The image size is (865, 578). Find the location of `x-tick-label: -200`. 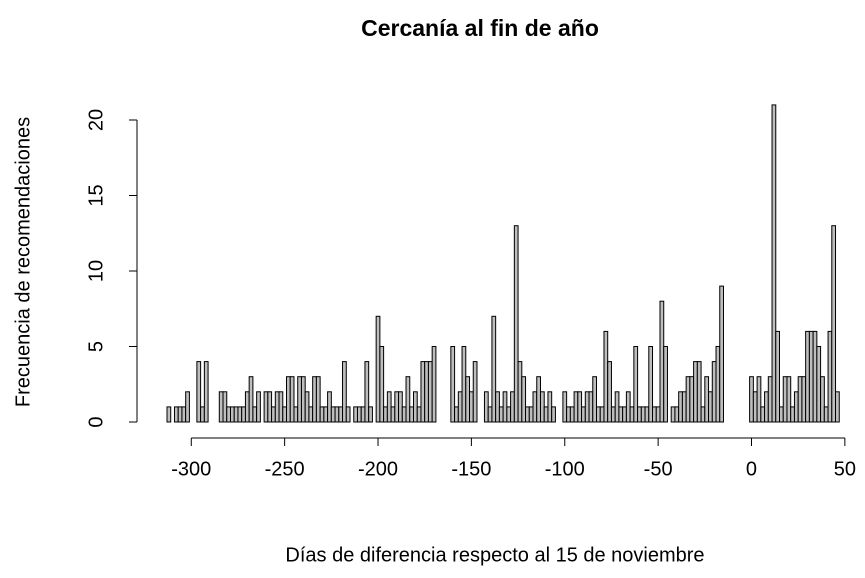

x-tick-label: -200 is located at coordinates (378, 469).